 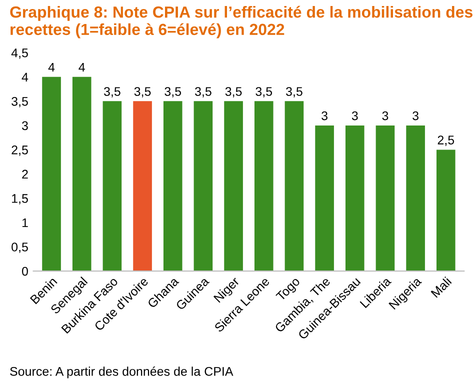 What do you see at coordinates (20, 151) in the screenshot?
I see `y-tick-label: 2,5` at bounding box center [20, 151].